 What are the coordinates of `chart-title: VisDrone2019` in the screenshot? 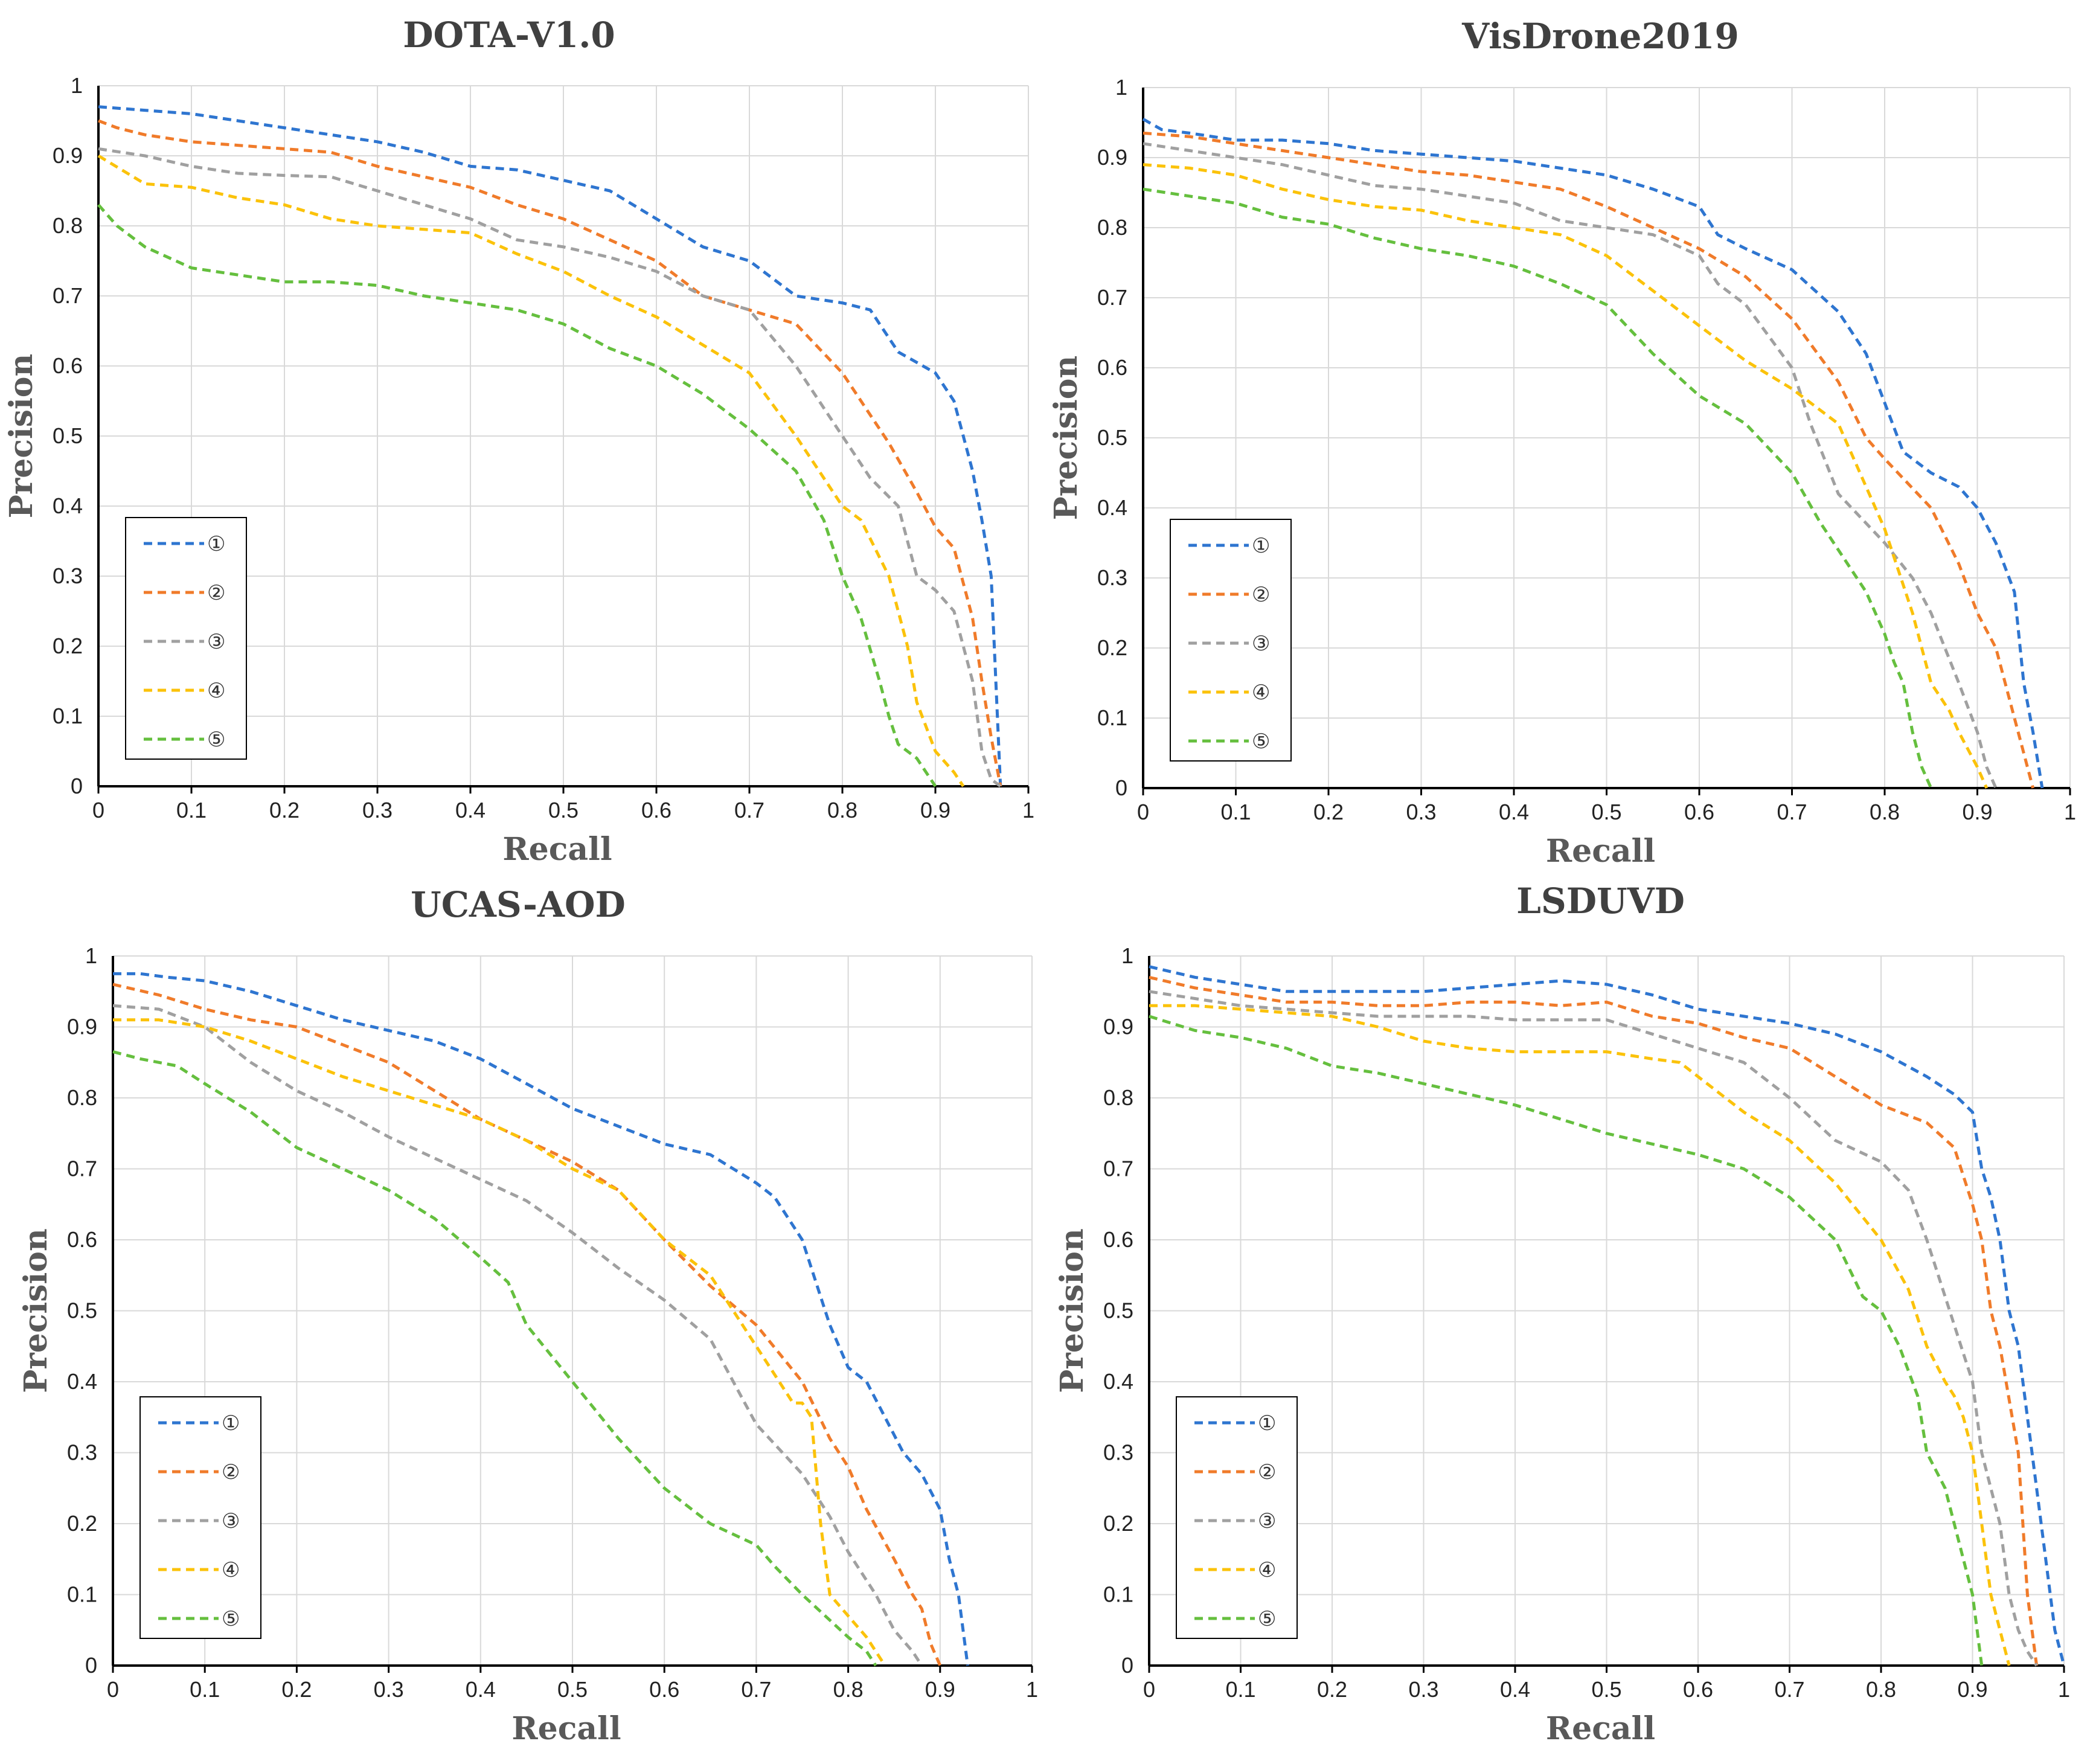 It's located at (1600, 36).